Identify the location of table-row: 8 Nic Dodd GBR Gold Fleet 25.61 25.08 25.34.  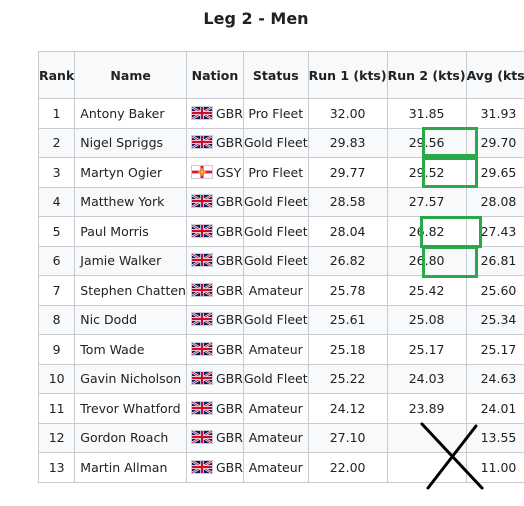
(280, 319).